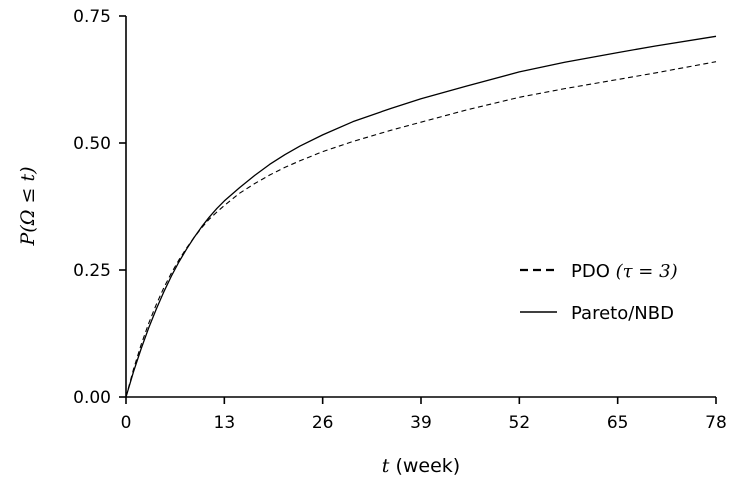 The height and width of the screenshot is (478, 729). I want to click on y-tick-label: 0.25, so click(92, 271).